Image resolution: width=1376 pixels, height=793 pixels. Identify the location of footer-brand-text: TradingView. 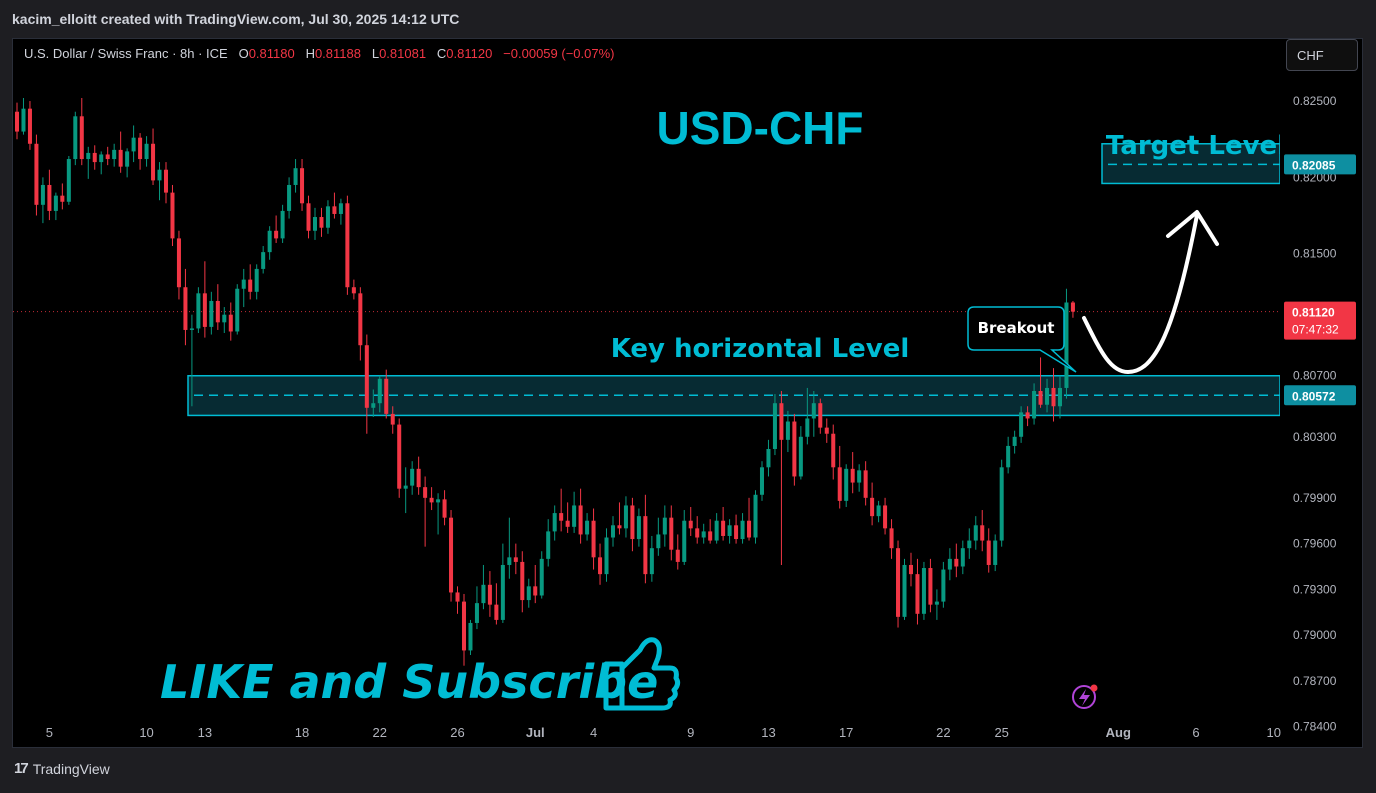
(71, 768).